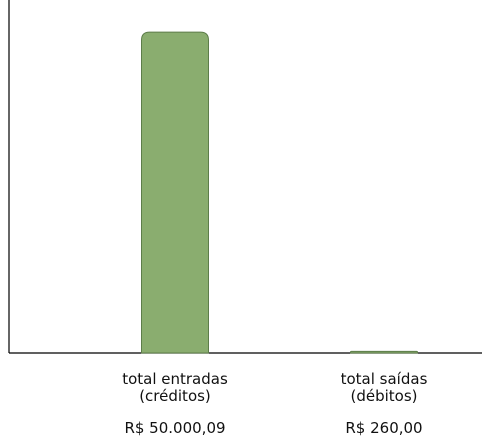 The width and height of the screenshot is (482, 443). I want to click on value-label-saidas: R$ 260,00, so click(384, 428).